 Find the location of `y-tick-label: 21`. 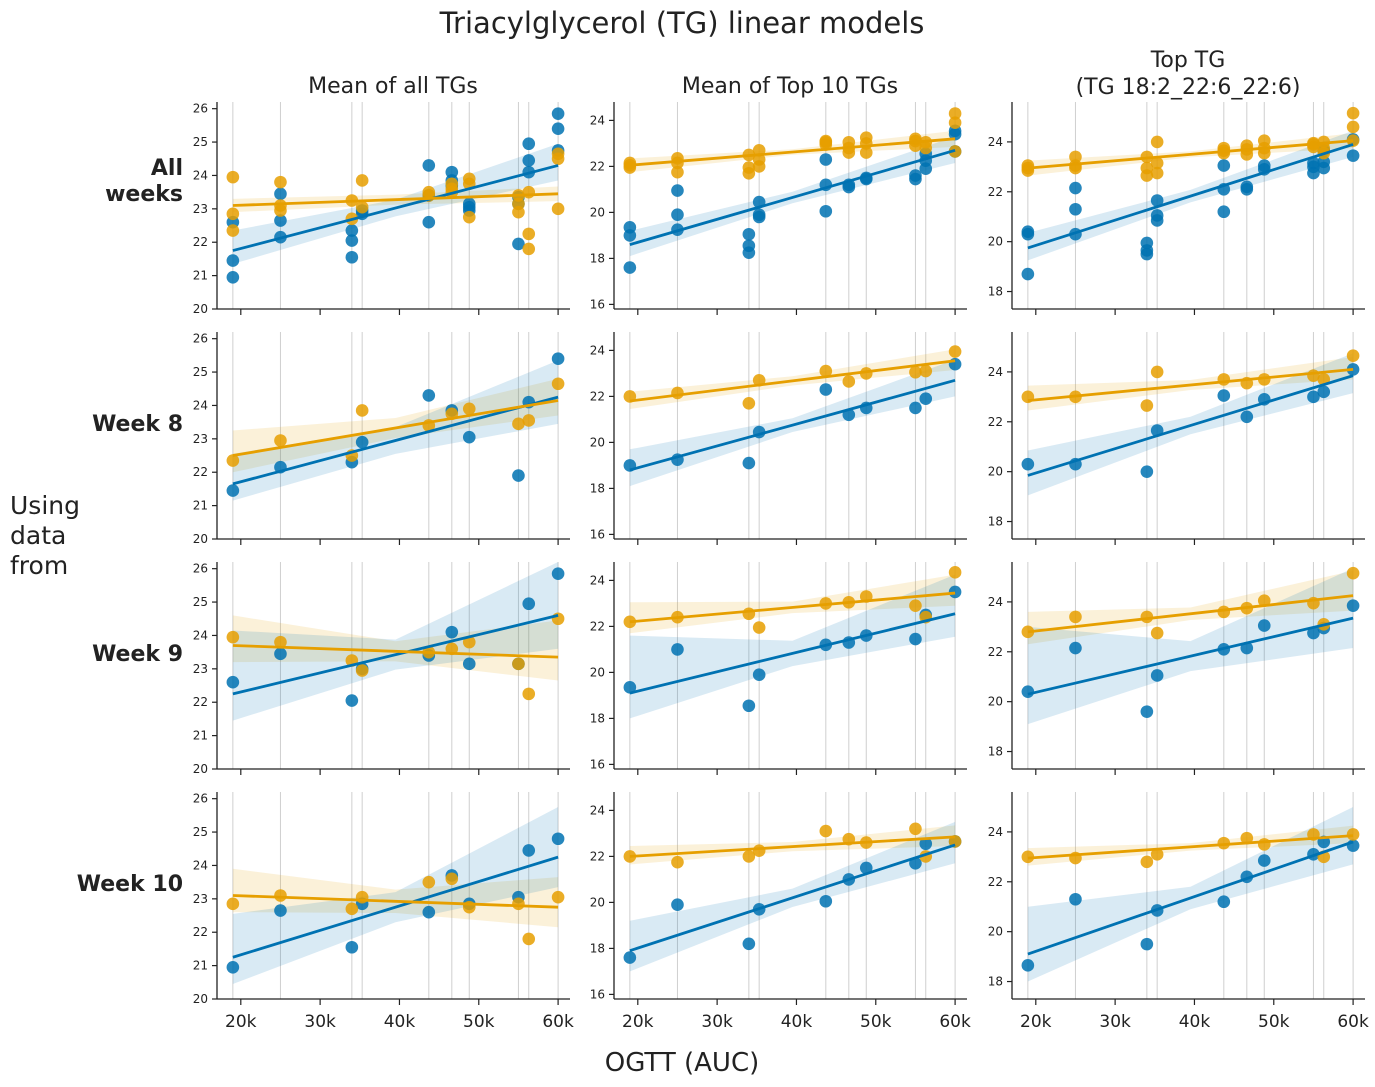

y-tick-label: 21 is located at coordinates (200, 966).